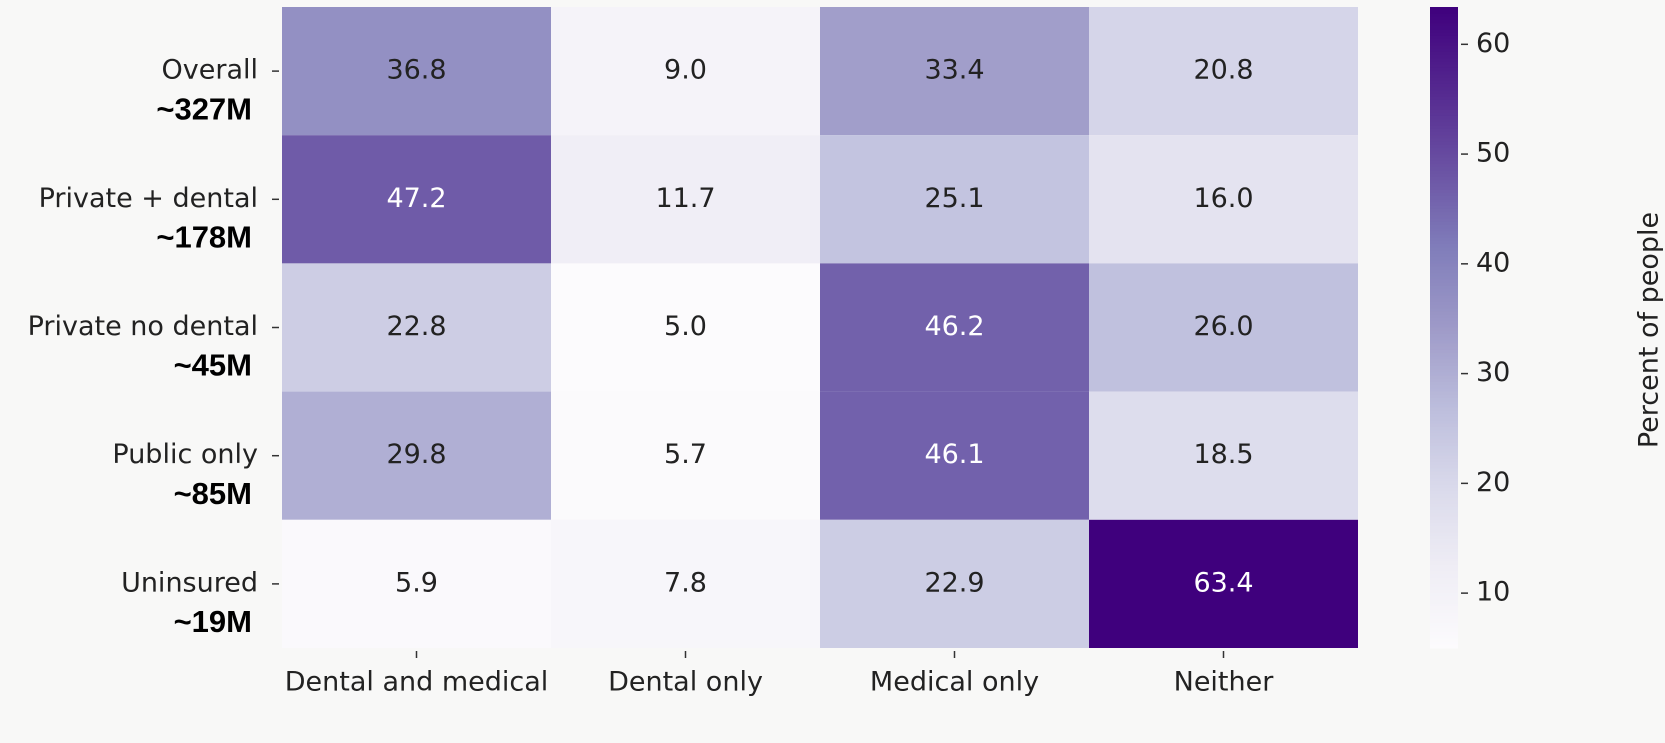 The width and height of the screenshot is (1665, 743). I want to click on cell-label: 20.8, so click(1223, 70).